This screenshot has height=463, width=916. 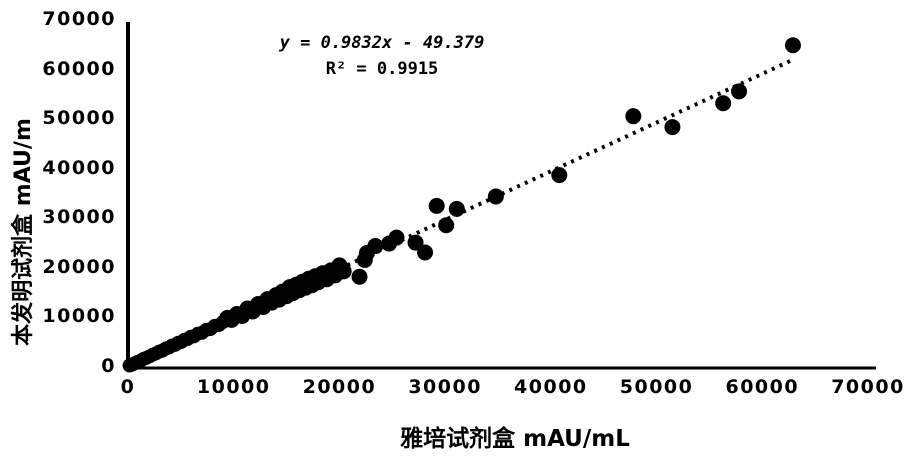 What do you see at coordinates (382, 43) in the screenshot?
I see `equation-text: y = 0.9832x - 49.379` at bounding box center [382, 43].